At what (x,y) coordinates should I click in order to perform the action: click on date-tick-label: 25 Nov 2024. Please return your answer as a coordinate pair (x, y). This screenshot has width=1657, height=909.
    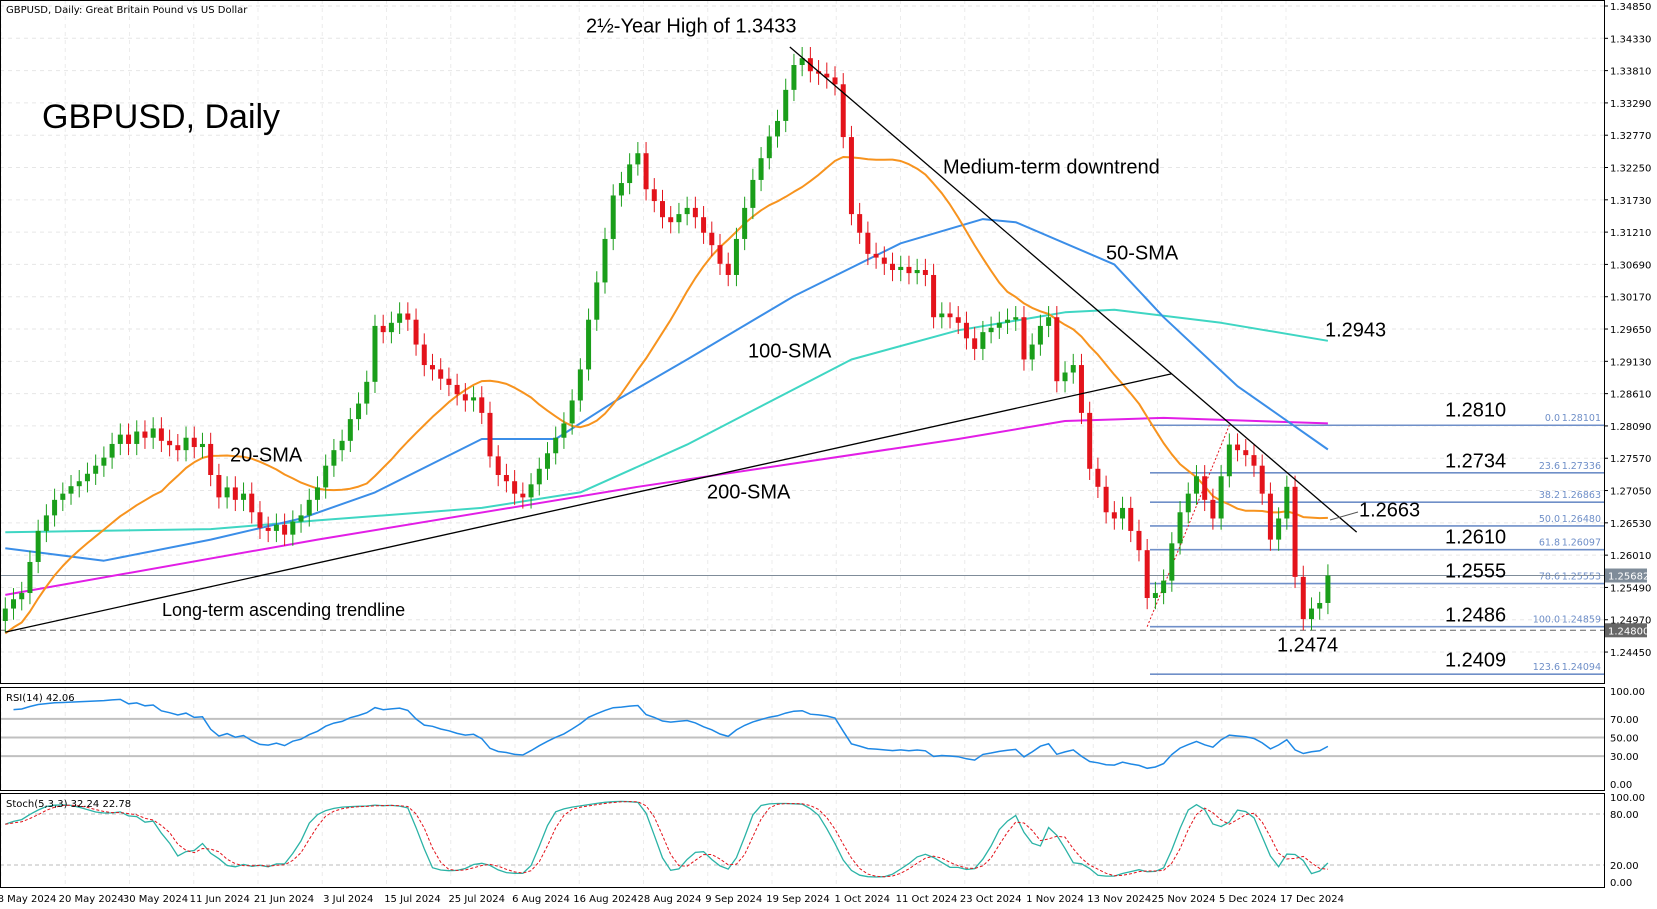
    Looking at the image, I should click on (1183, 899).